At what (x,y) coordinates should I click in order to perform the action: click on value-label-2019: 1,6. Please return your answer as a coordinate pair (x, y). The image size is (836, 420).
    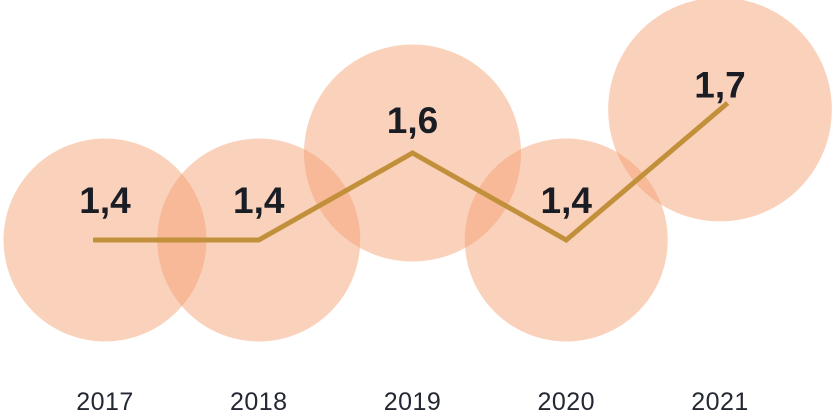
    Looking at the image, I should click on (412, 120).